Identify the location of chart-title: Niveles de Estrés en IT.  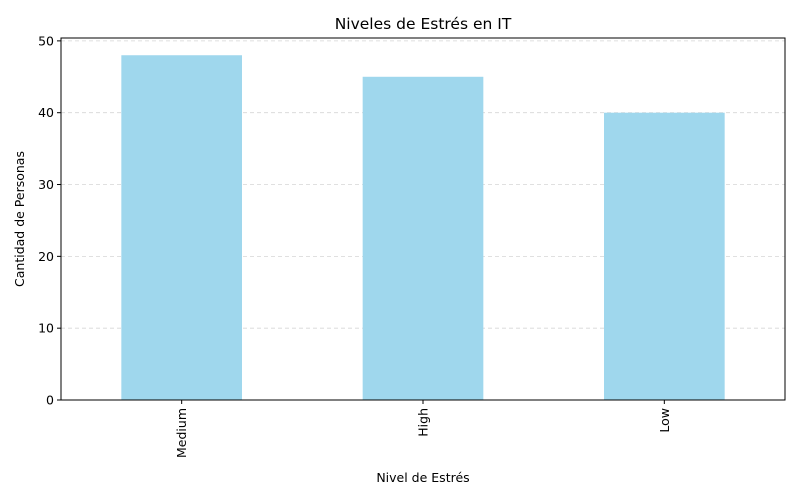
(423, 24).